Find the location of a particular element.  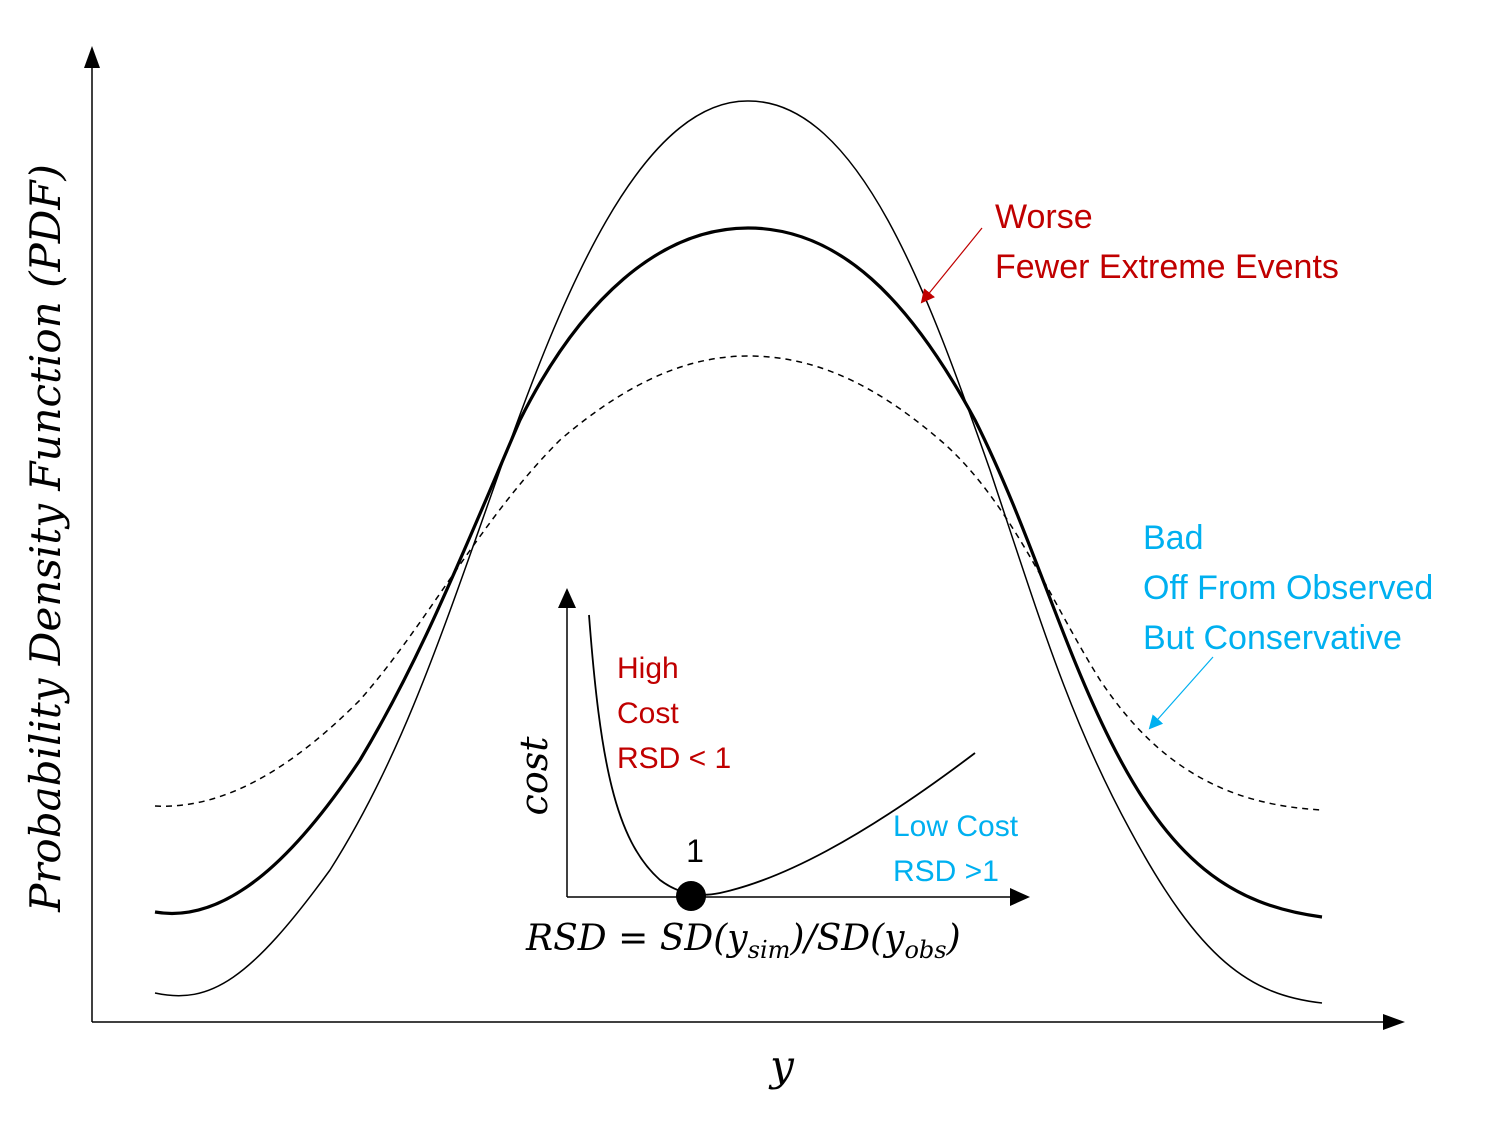

main-y-axis-label: Probability Density Function (PDF) is located at coordinates (45, 538).